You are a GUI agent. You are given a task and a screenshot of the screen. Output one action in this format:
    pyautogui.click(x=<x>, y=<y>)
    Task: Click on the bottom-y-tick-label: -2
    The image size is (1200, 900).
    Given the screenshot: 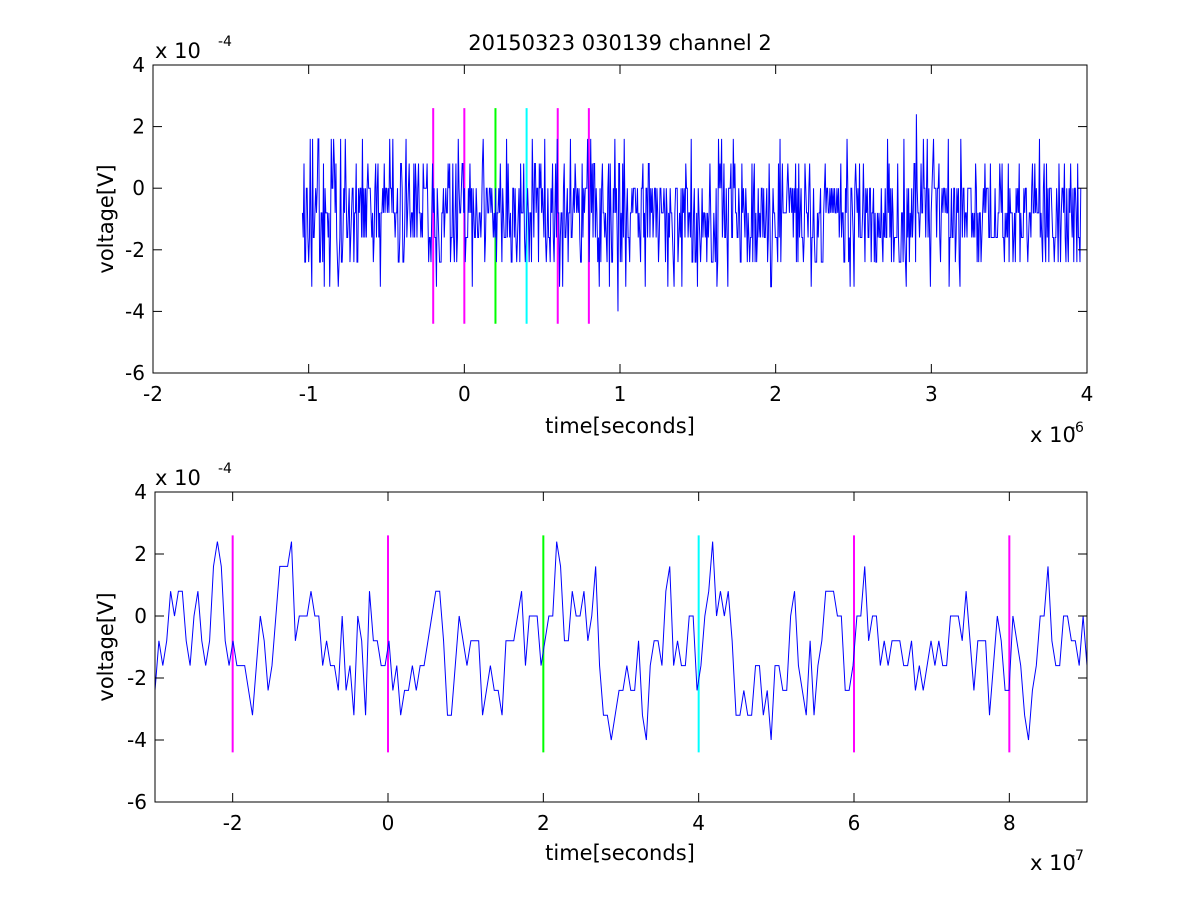 What is the action you would take?
    pyautogui.click(x=137, y=678)
    